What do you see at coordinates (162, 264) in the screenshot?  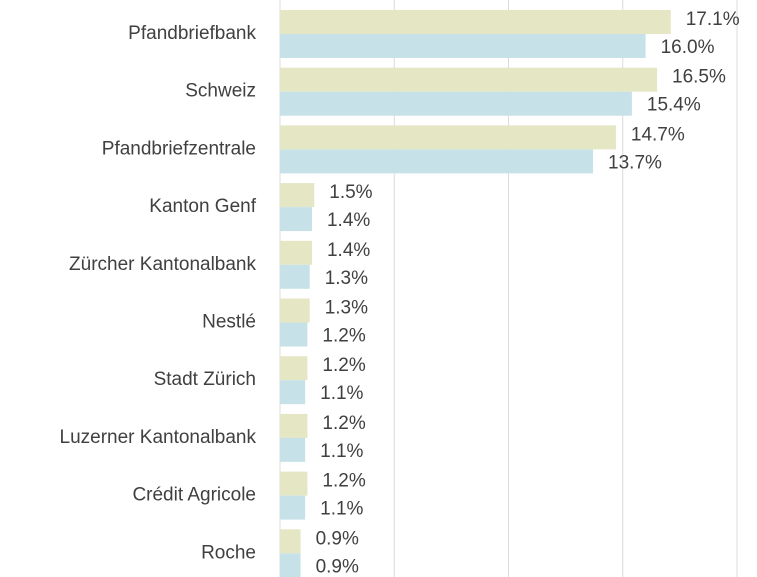 I see `category-label: Zürcher Kantonalbank` at bounding box center [162, 264].